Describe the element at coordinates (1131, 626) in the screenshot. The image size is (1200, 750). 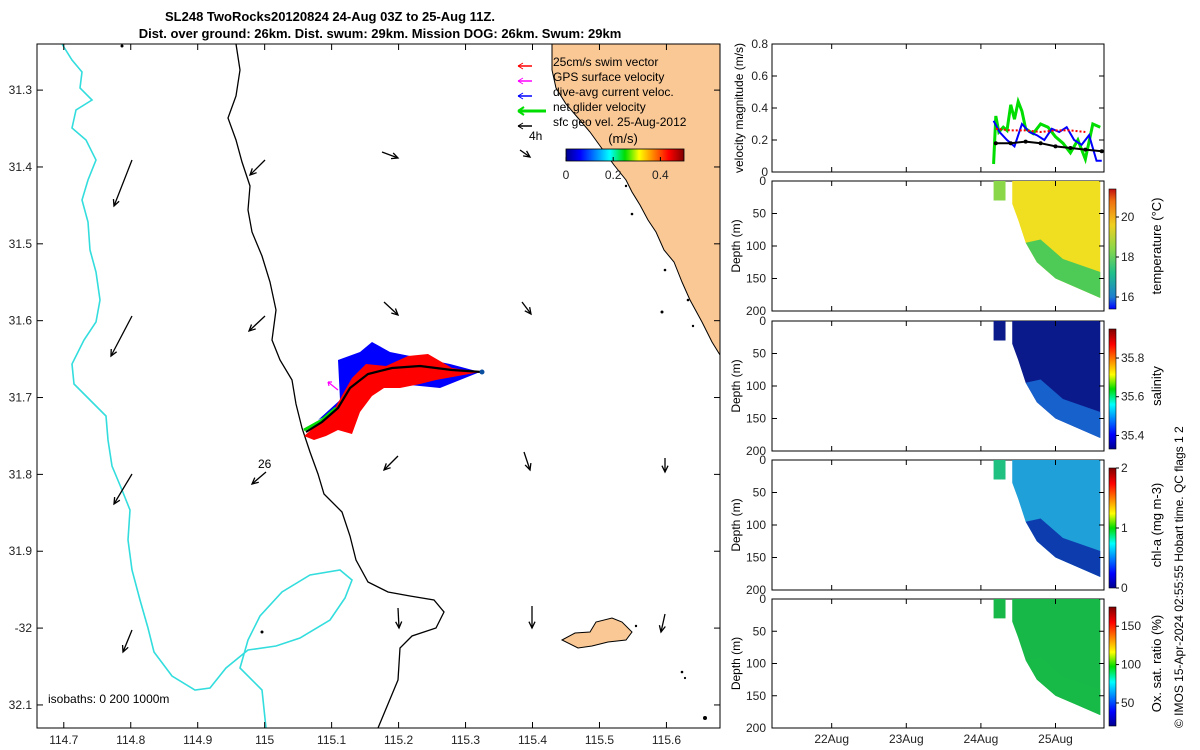
I see `profile-colorbar-tick-label: 150` at that location.